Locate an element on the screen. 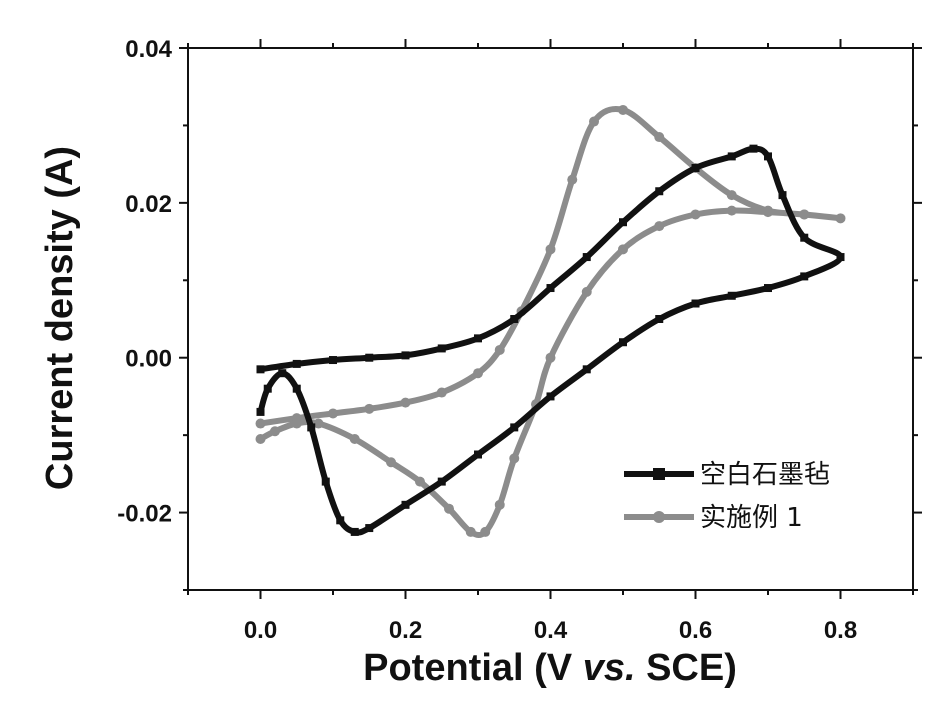  legend-entry-example-1: 实施例 1 is located at coordinates (713, 518).